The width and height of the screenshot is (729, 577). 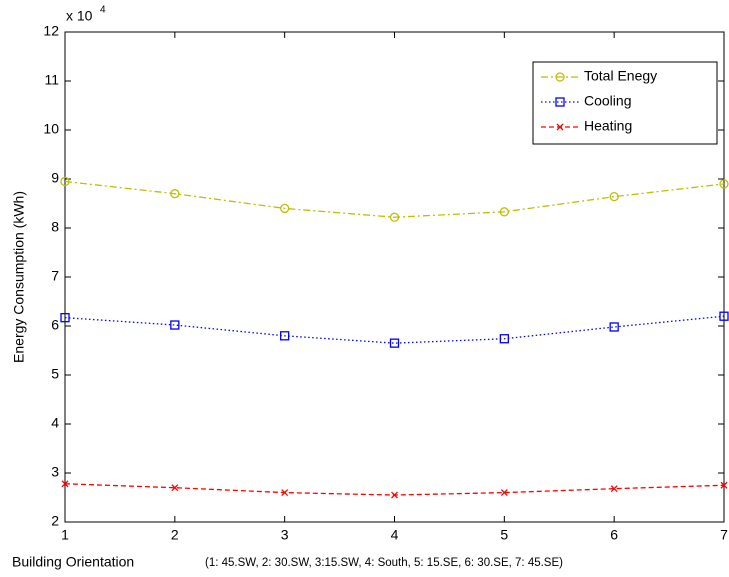 I want to click on x-tick-label: 1, so click(x=65, y=535).